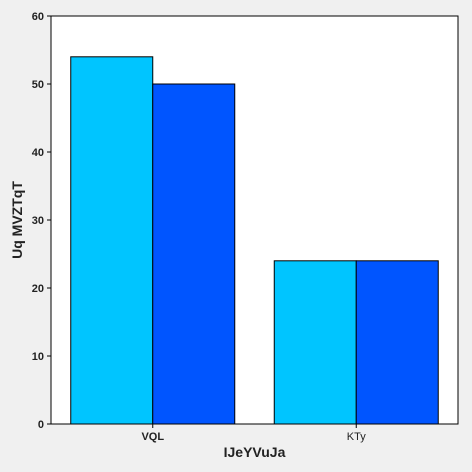 This screenshot has height=472, width=472. Describe the element at coordinates (152, 437) in the screenshot. I see `x-tick-label: VQL` at that location.